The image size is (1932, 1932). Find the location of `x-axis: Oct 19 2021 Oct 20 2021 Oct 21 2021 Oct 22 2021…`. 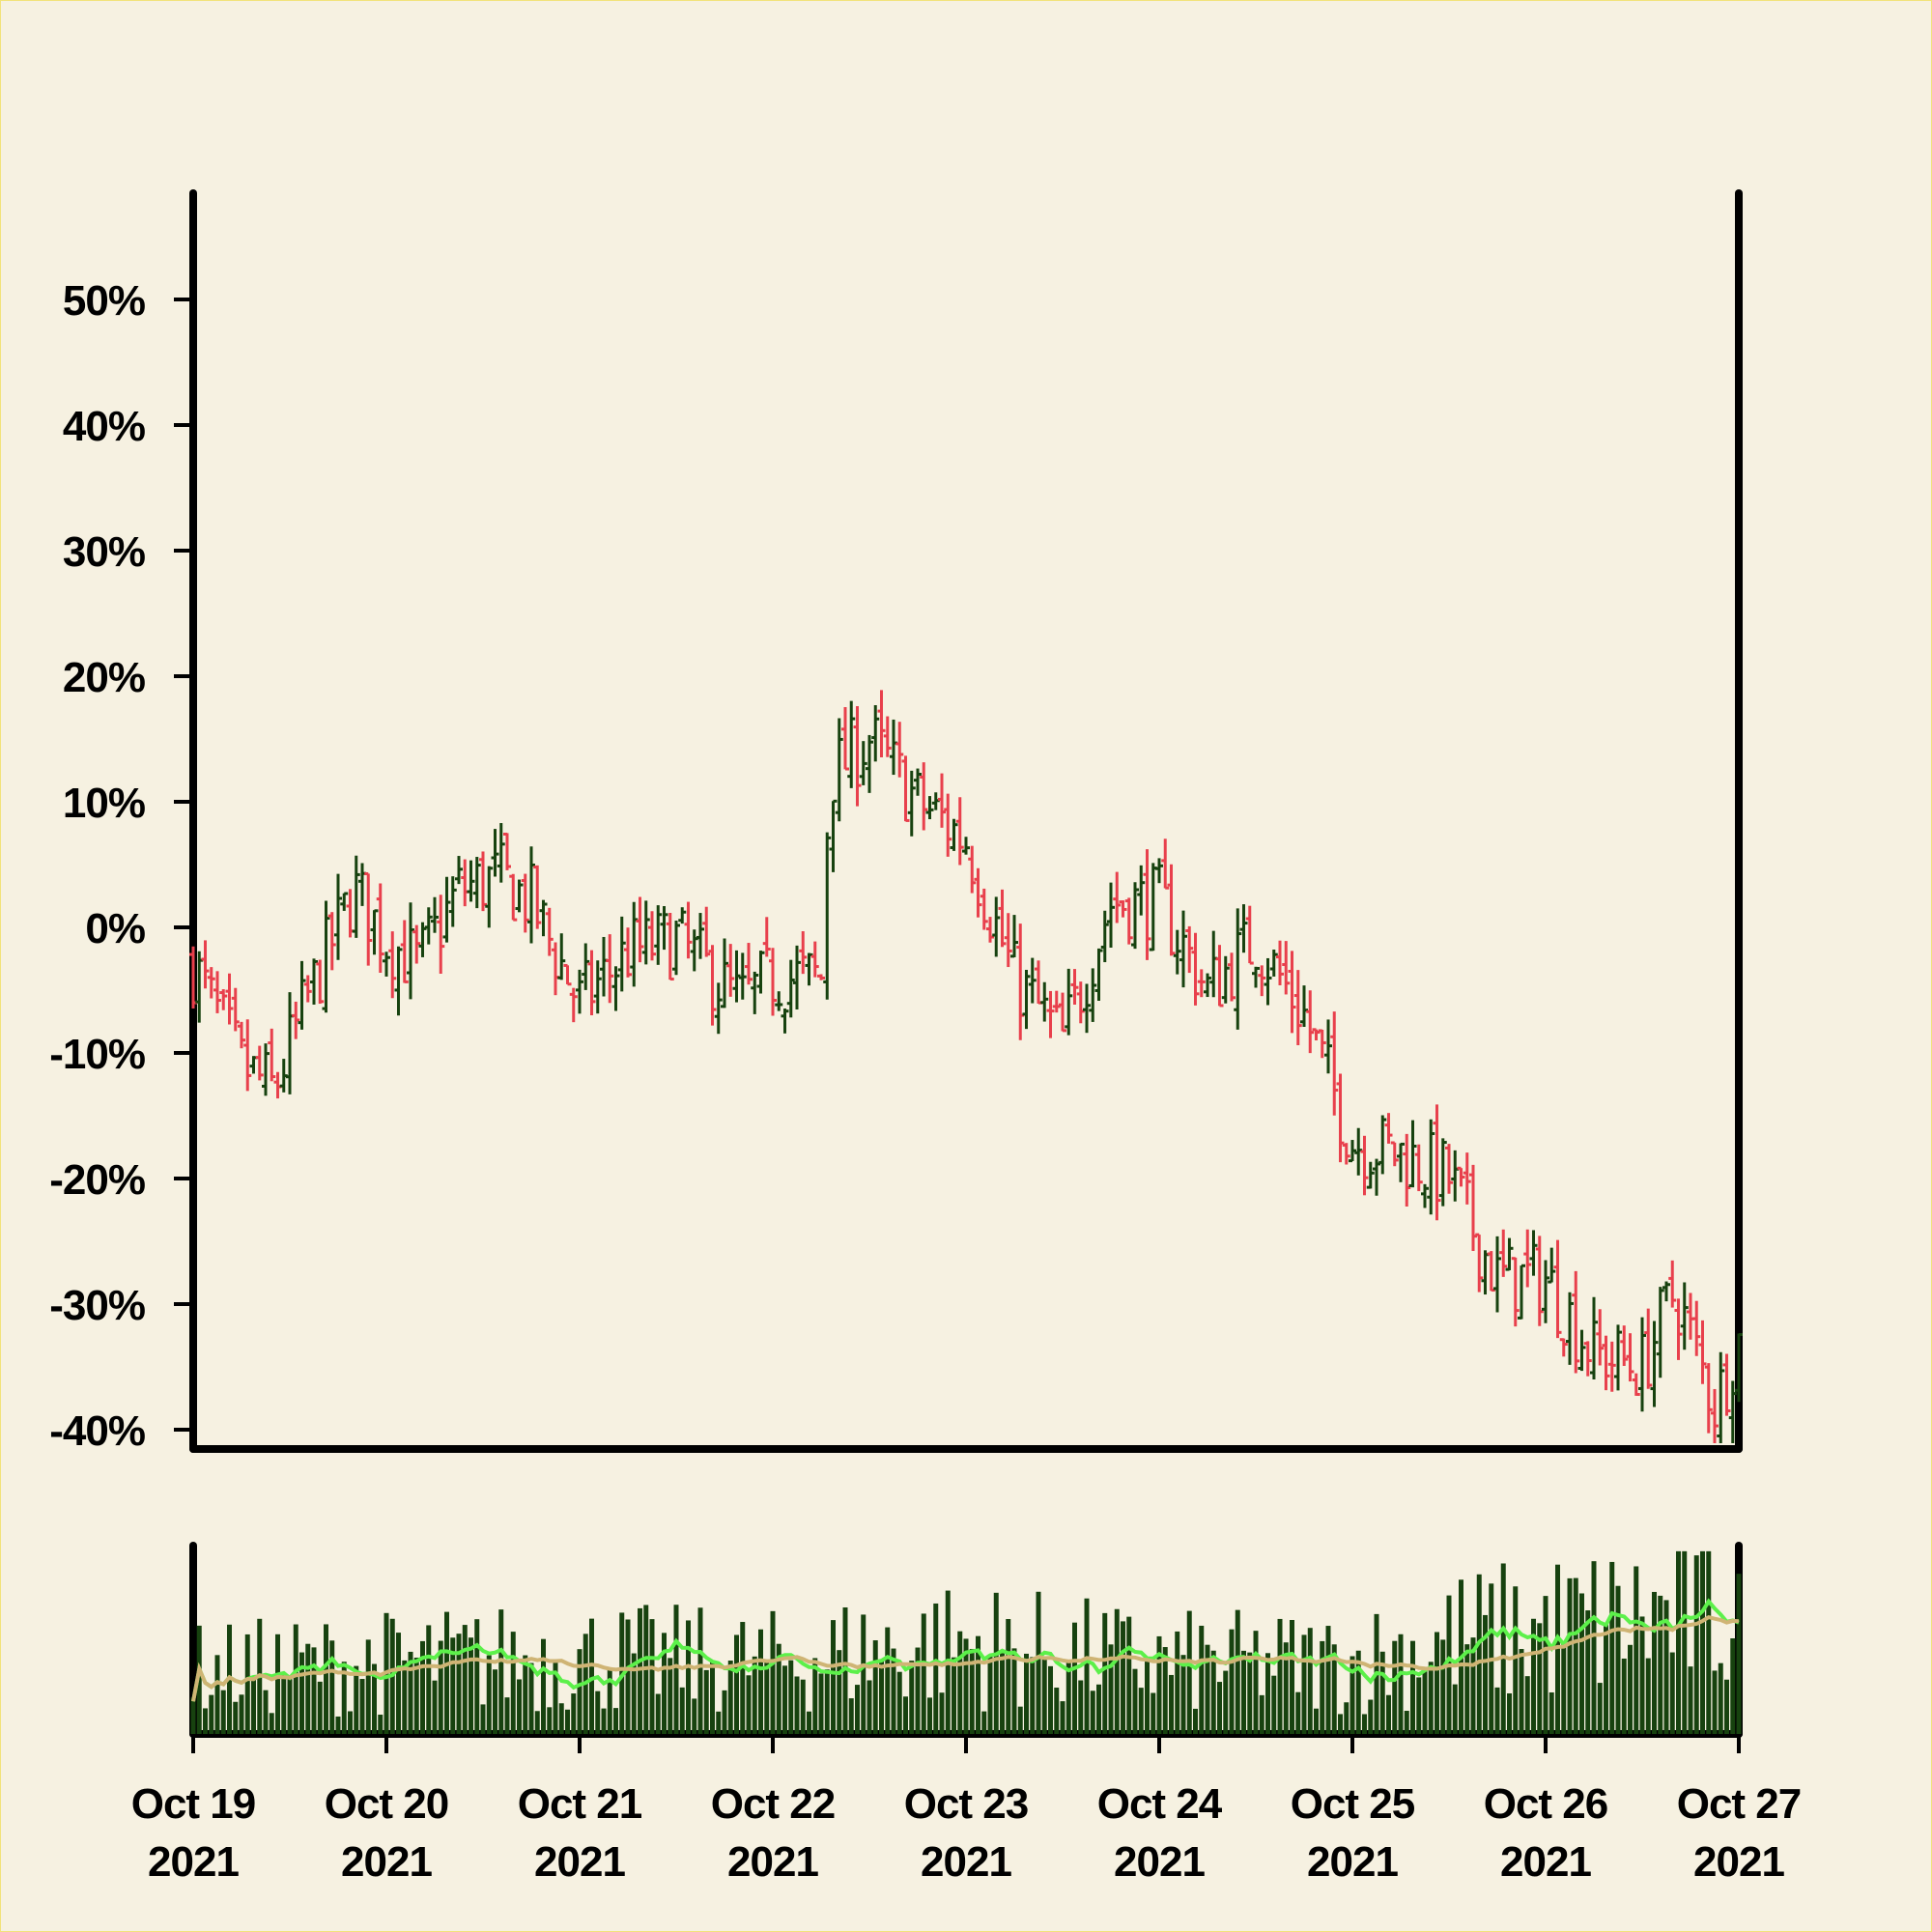

x-axis: Oct 19 2021 Oct 20 2021 Oct 21 2021 Oct 22 2021… is located at coordinates (966, 1810).